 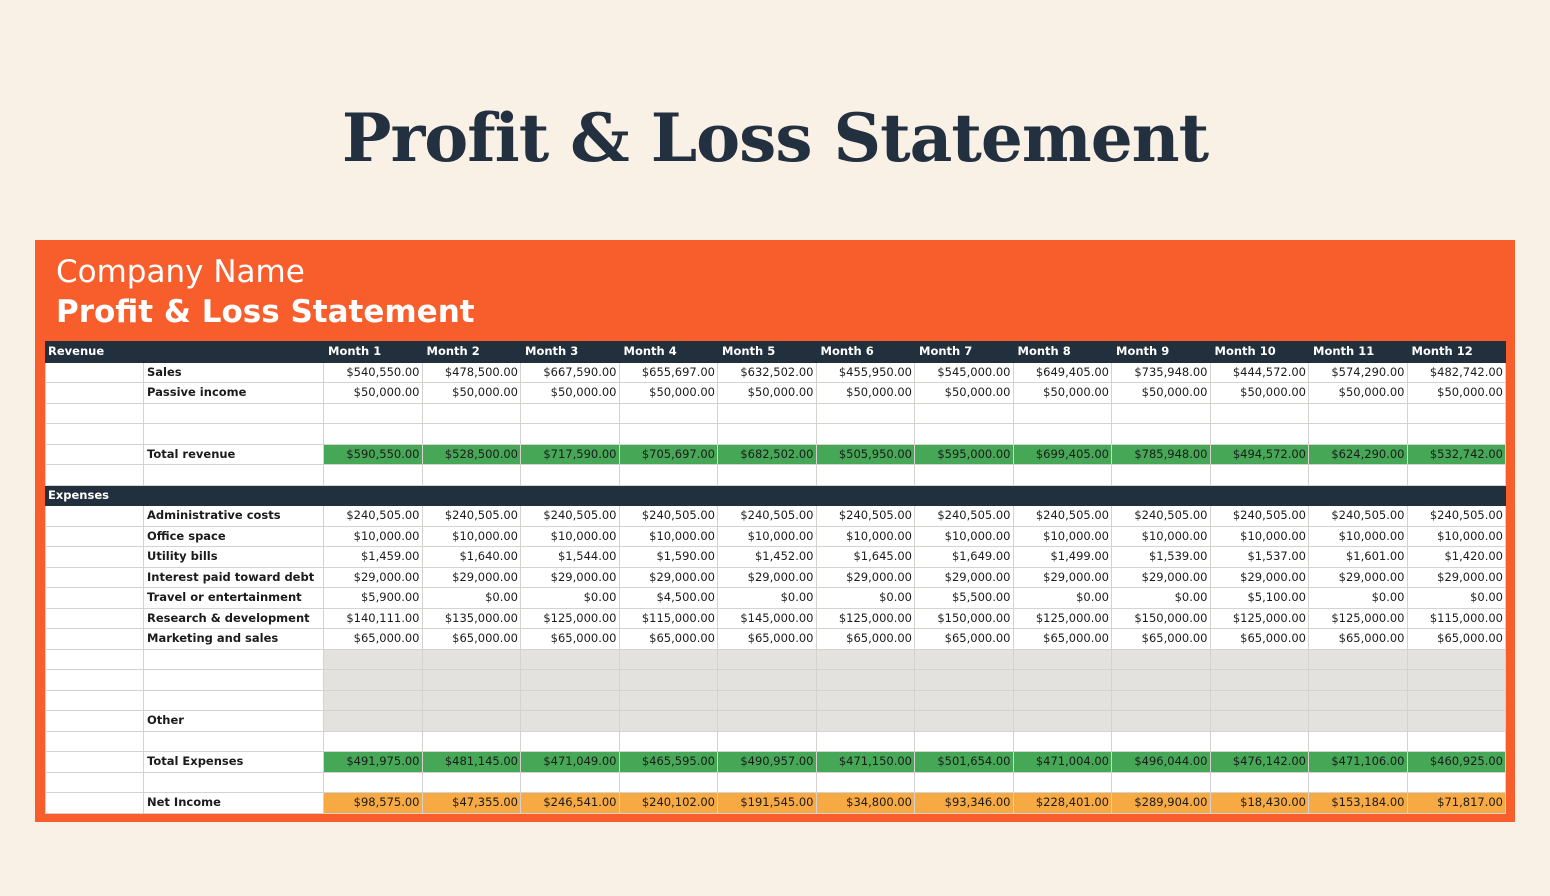 I want to click on value-cell: $4,500.00, so click(x=668, y=598).